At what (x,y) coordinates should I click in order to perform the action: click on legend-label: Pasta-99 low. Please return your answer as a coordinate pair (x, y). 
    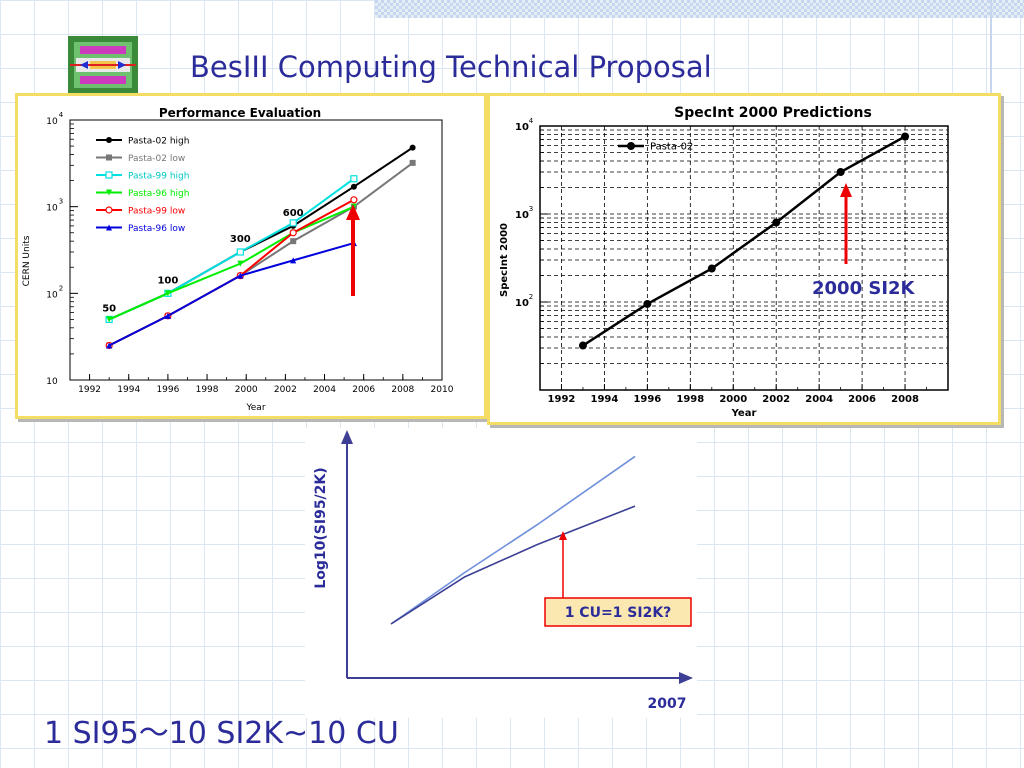
    Looking at the image, I should click on (156, 212).